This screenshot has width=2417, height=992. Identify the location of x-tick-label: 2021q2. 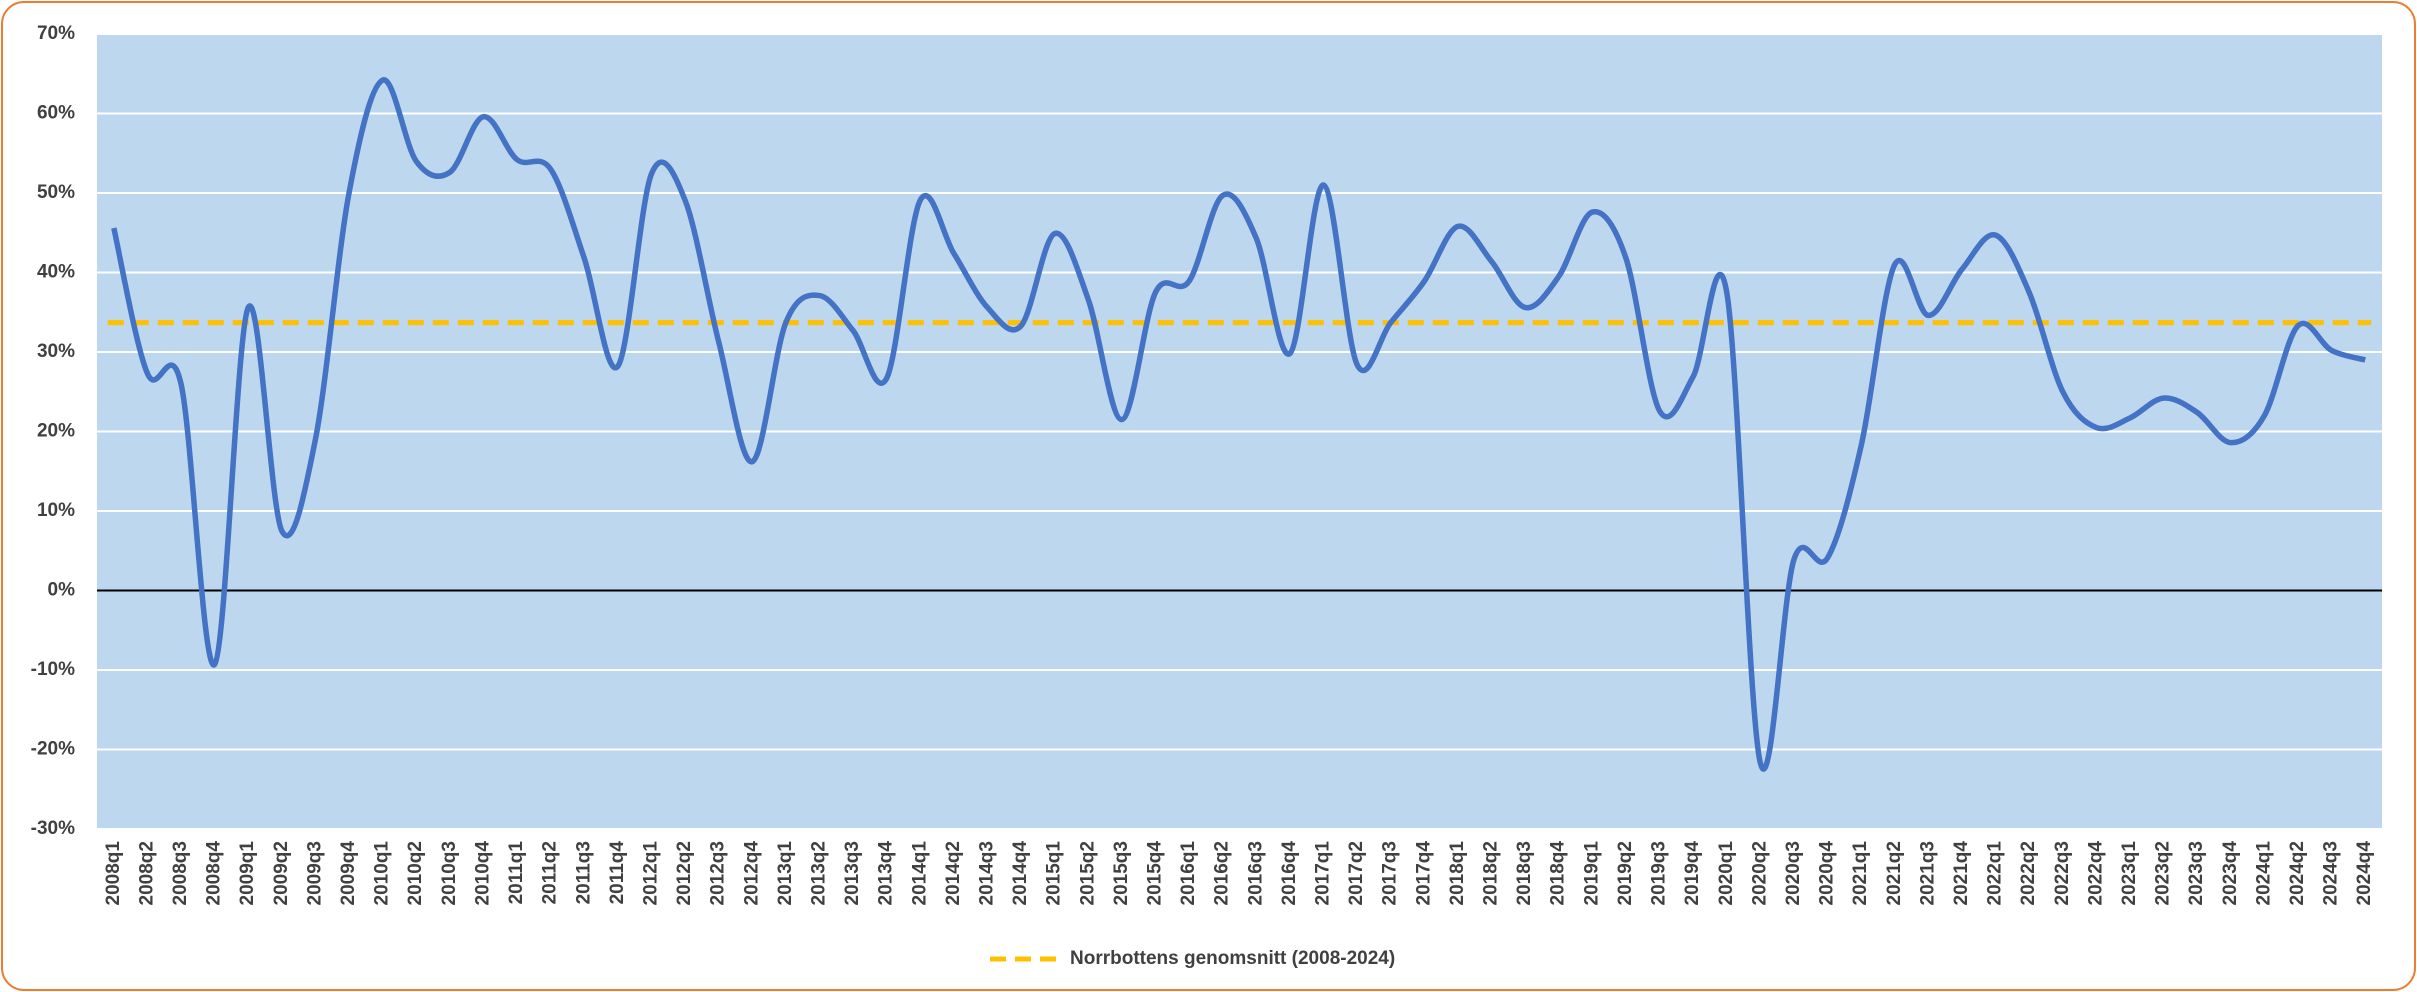
(1894, 873).